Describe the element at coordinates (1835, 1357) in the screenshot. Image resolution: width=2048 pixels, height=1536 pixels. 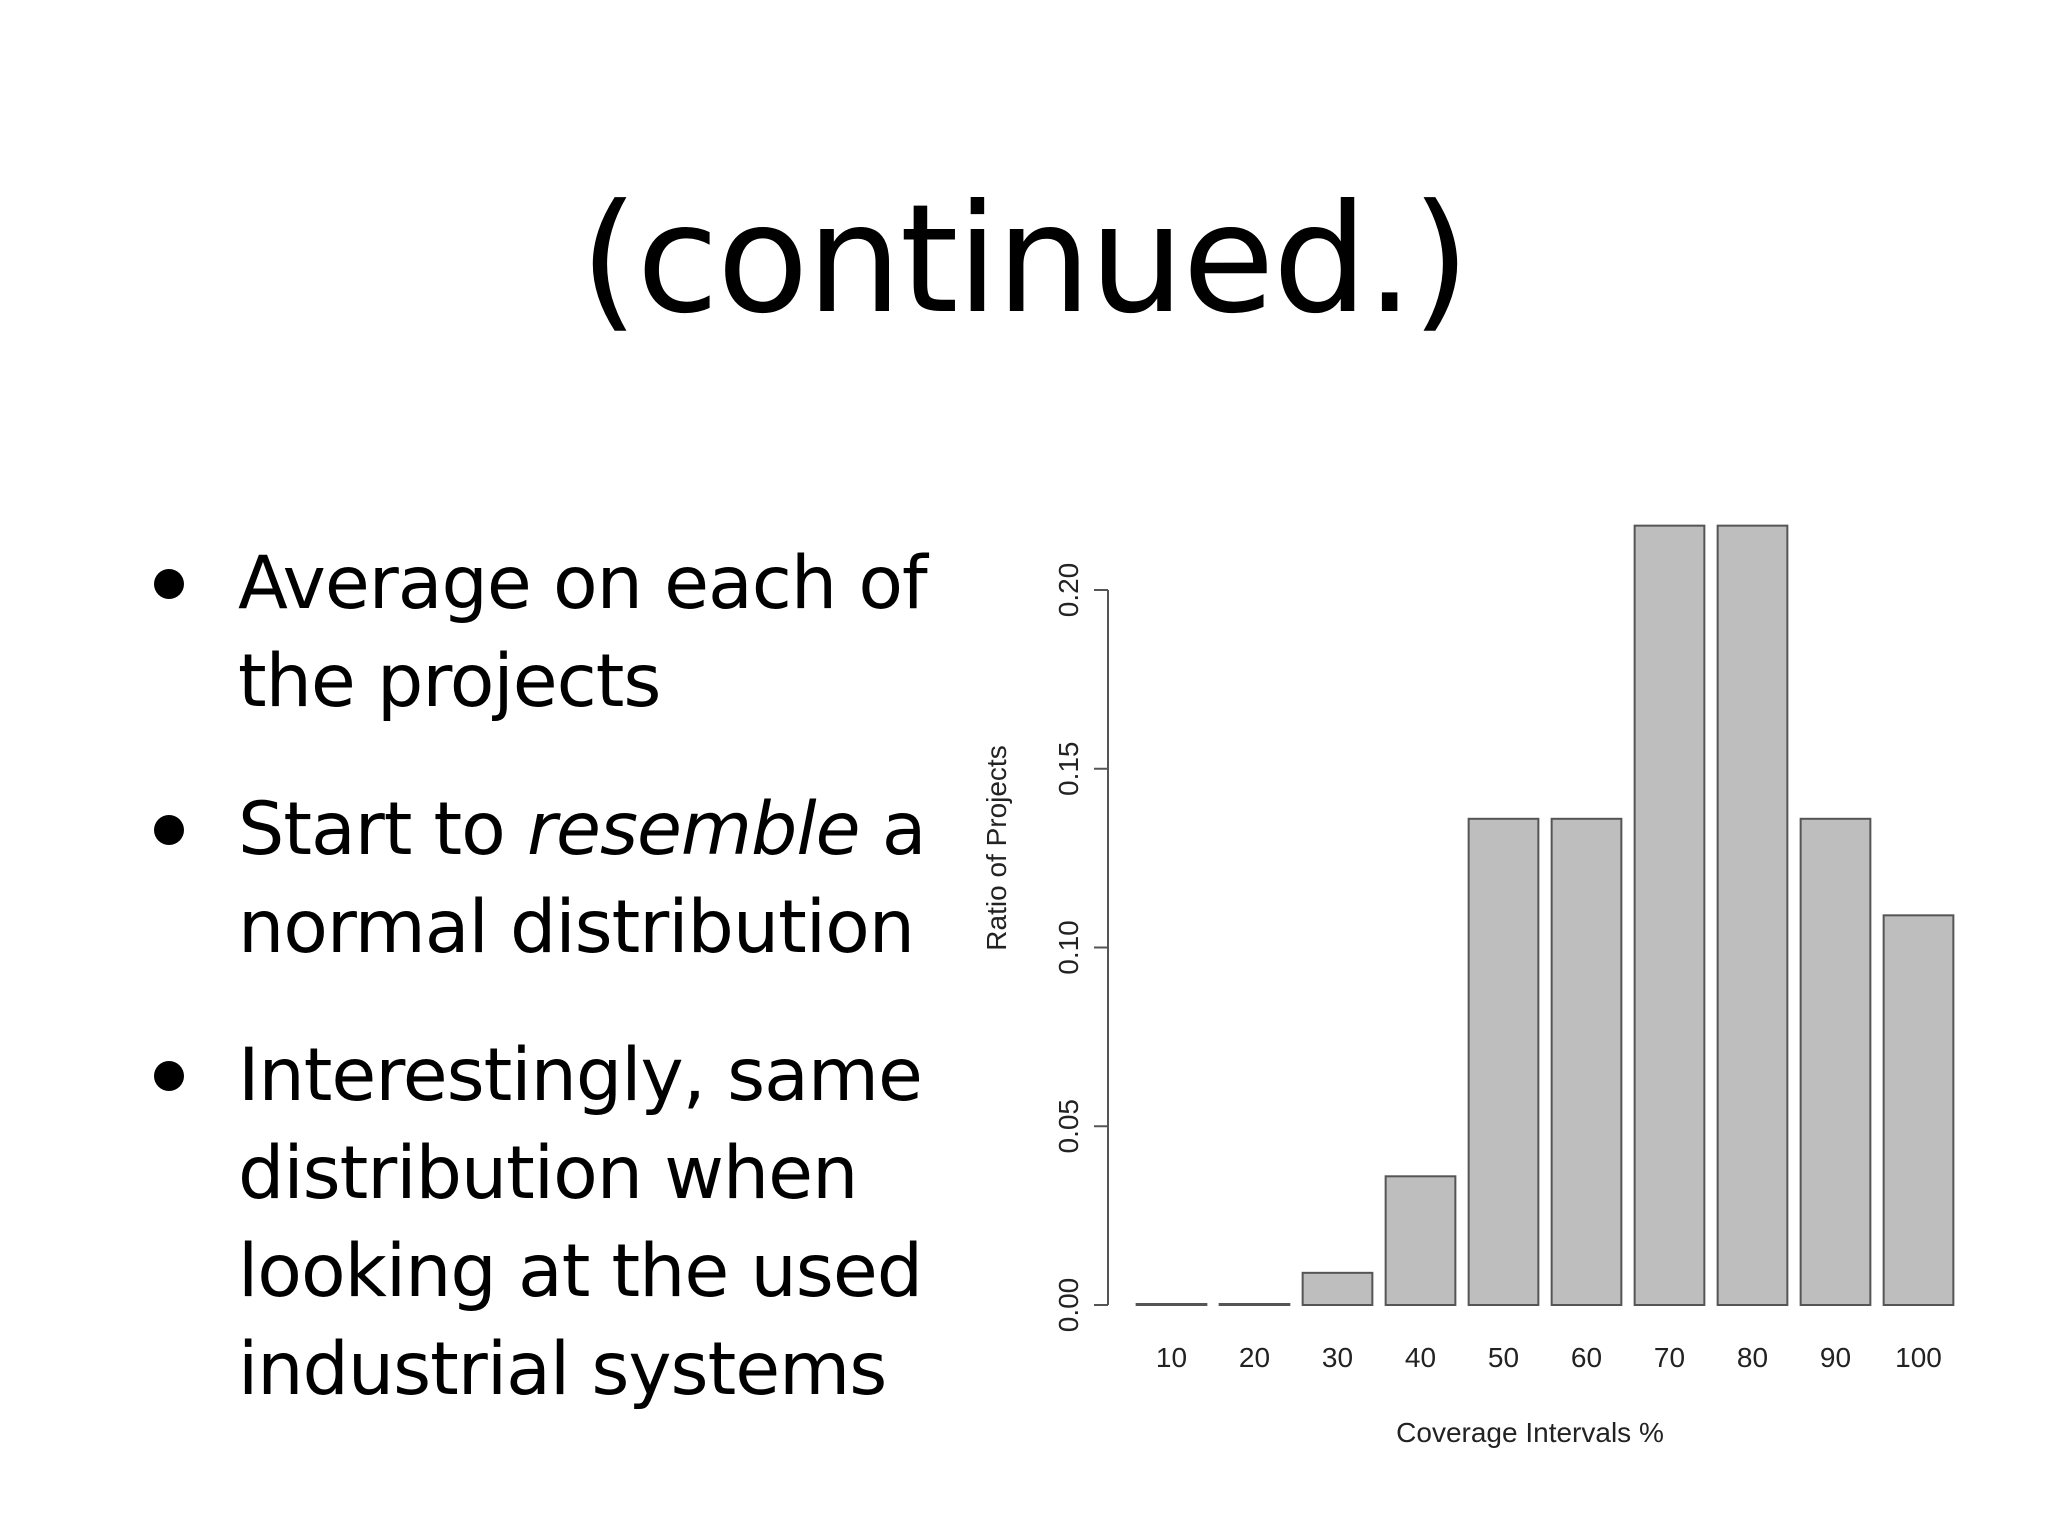
I see `x-tick-label: 90` at that location.